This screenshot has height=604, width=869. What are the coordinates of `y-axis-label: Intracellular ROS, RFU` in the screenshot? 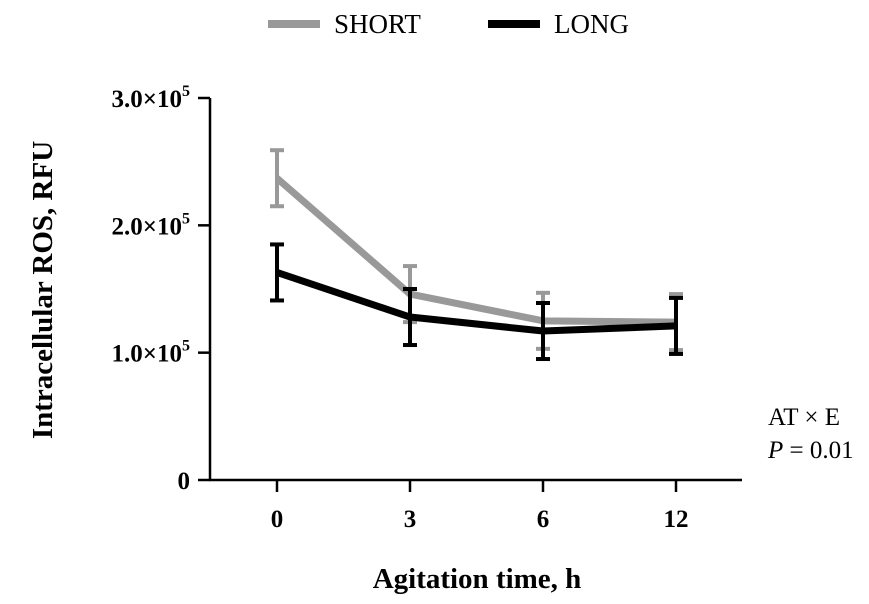 It's located at (43, 290).